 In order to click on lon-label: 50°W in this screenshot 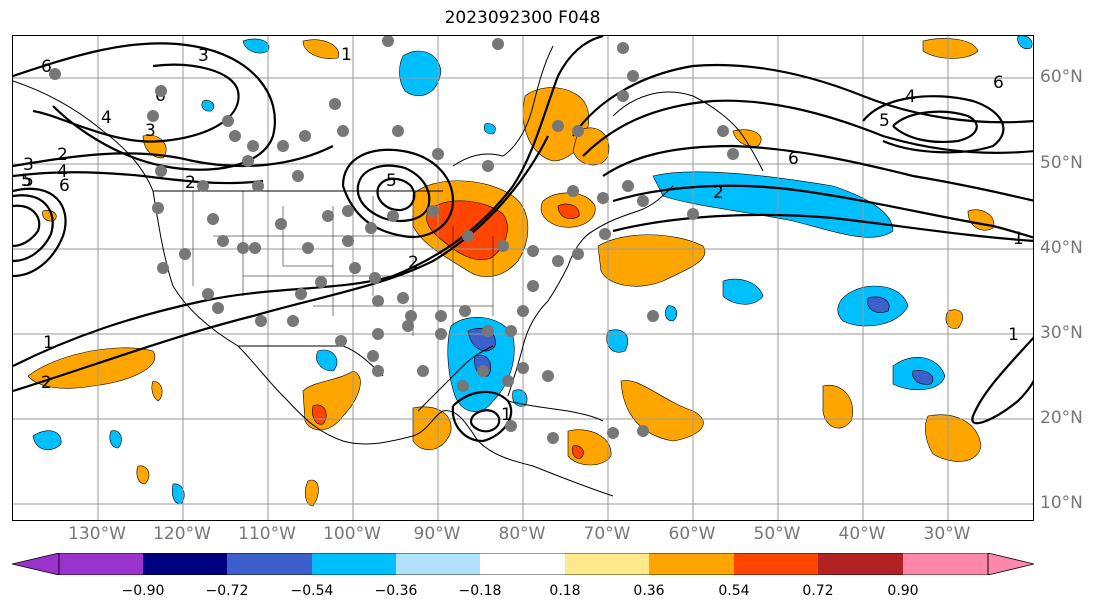, I will do `click(777, 534)`.